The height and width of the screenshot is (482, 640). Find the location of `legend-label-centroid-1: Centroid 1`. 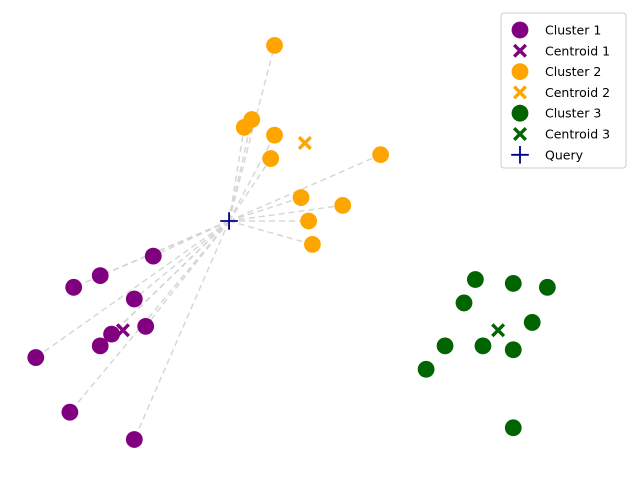

legend-label-centroid-1: Centroid 1 is located at coordinates (577, 50).